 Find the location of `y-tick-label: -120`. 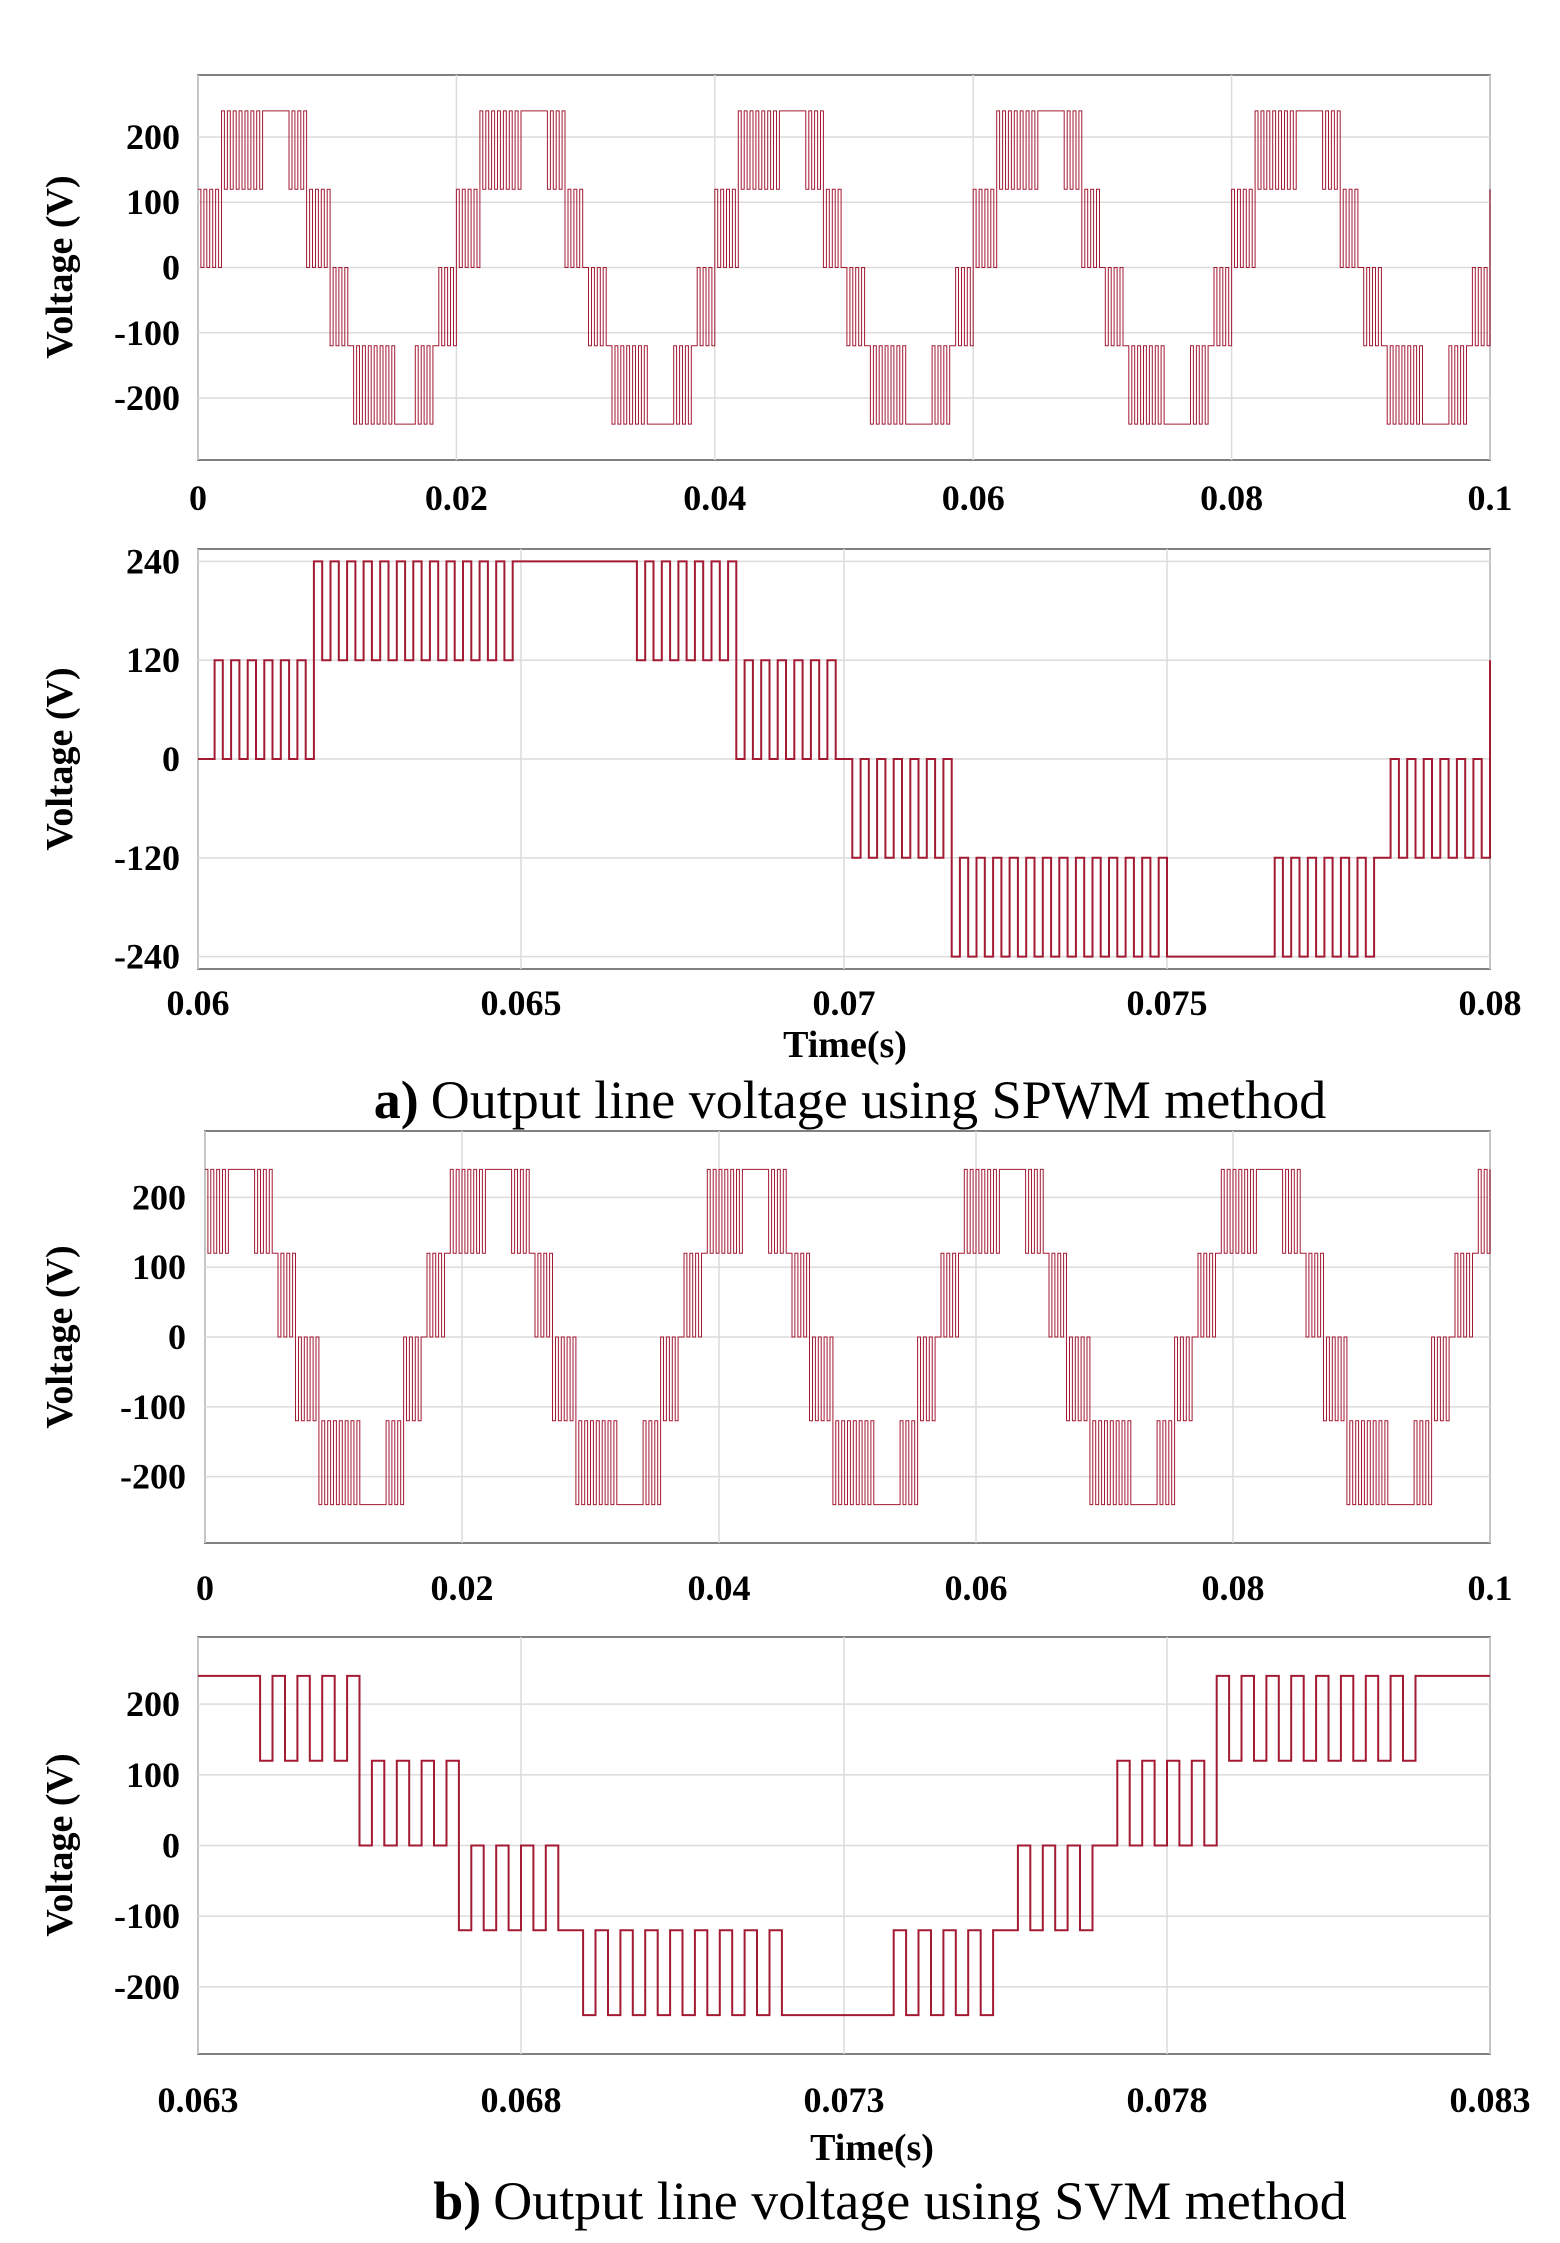

y-tick-label: -120 is located at coordinates (147, 858).